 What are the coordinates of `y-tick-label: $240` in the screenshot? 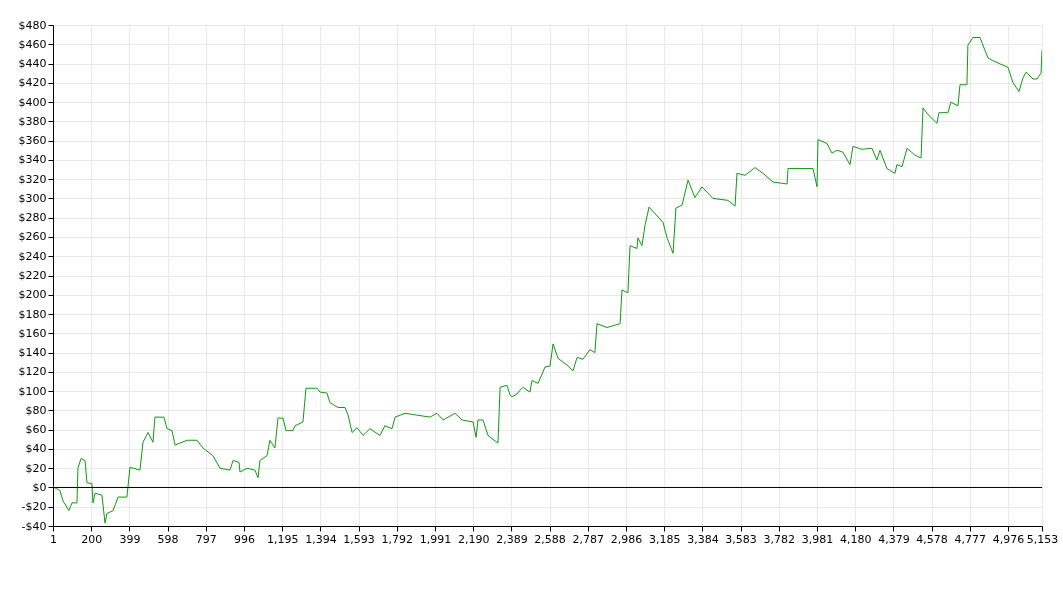 It's located at (32, 256).